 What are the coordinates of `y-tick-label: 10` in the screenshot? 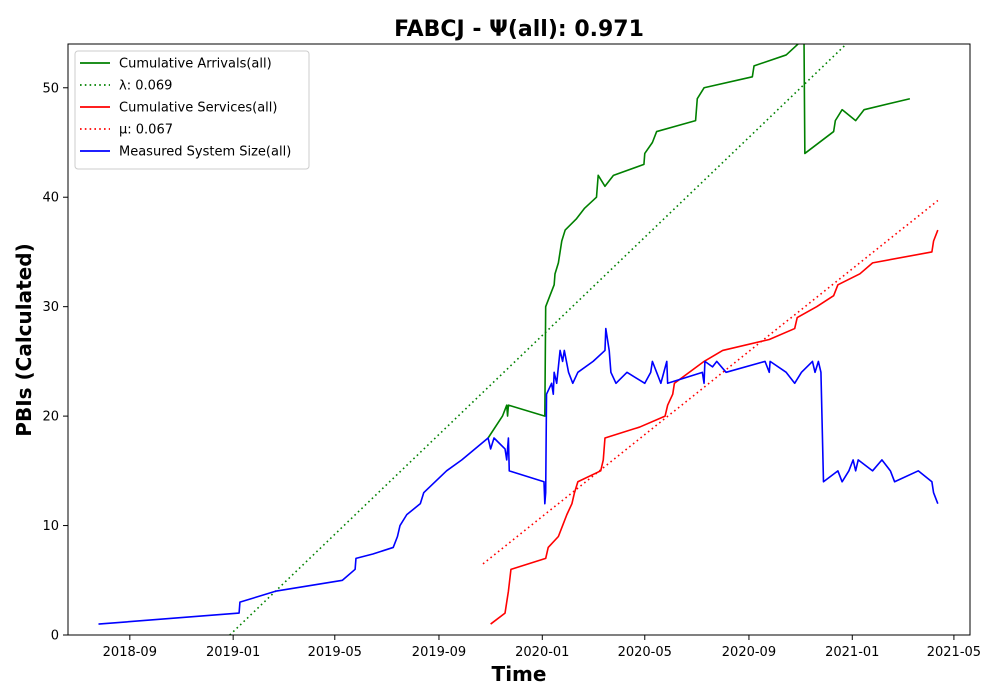 It's located at (50, 526).